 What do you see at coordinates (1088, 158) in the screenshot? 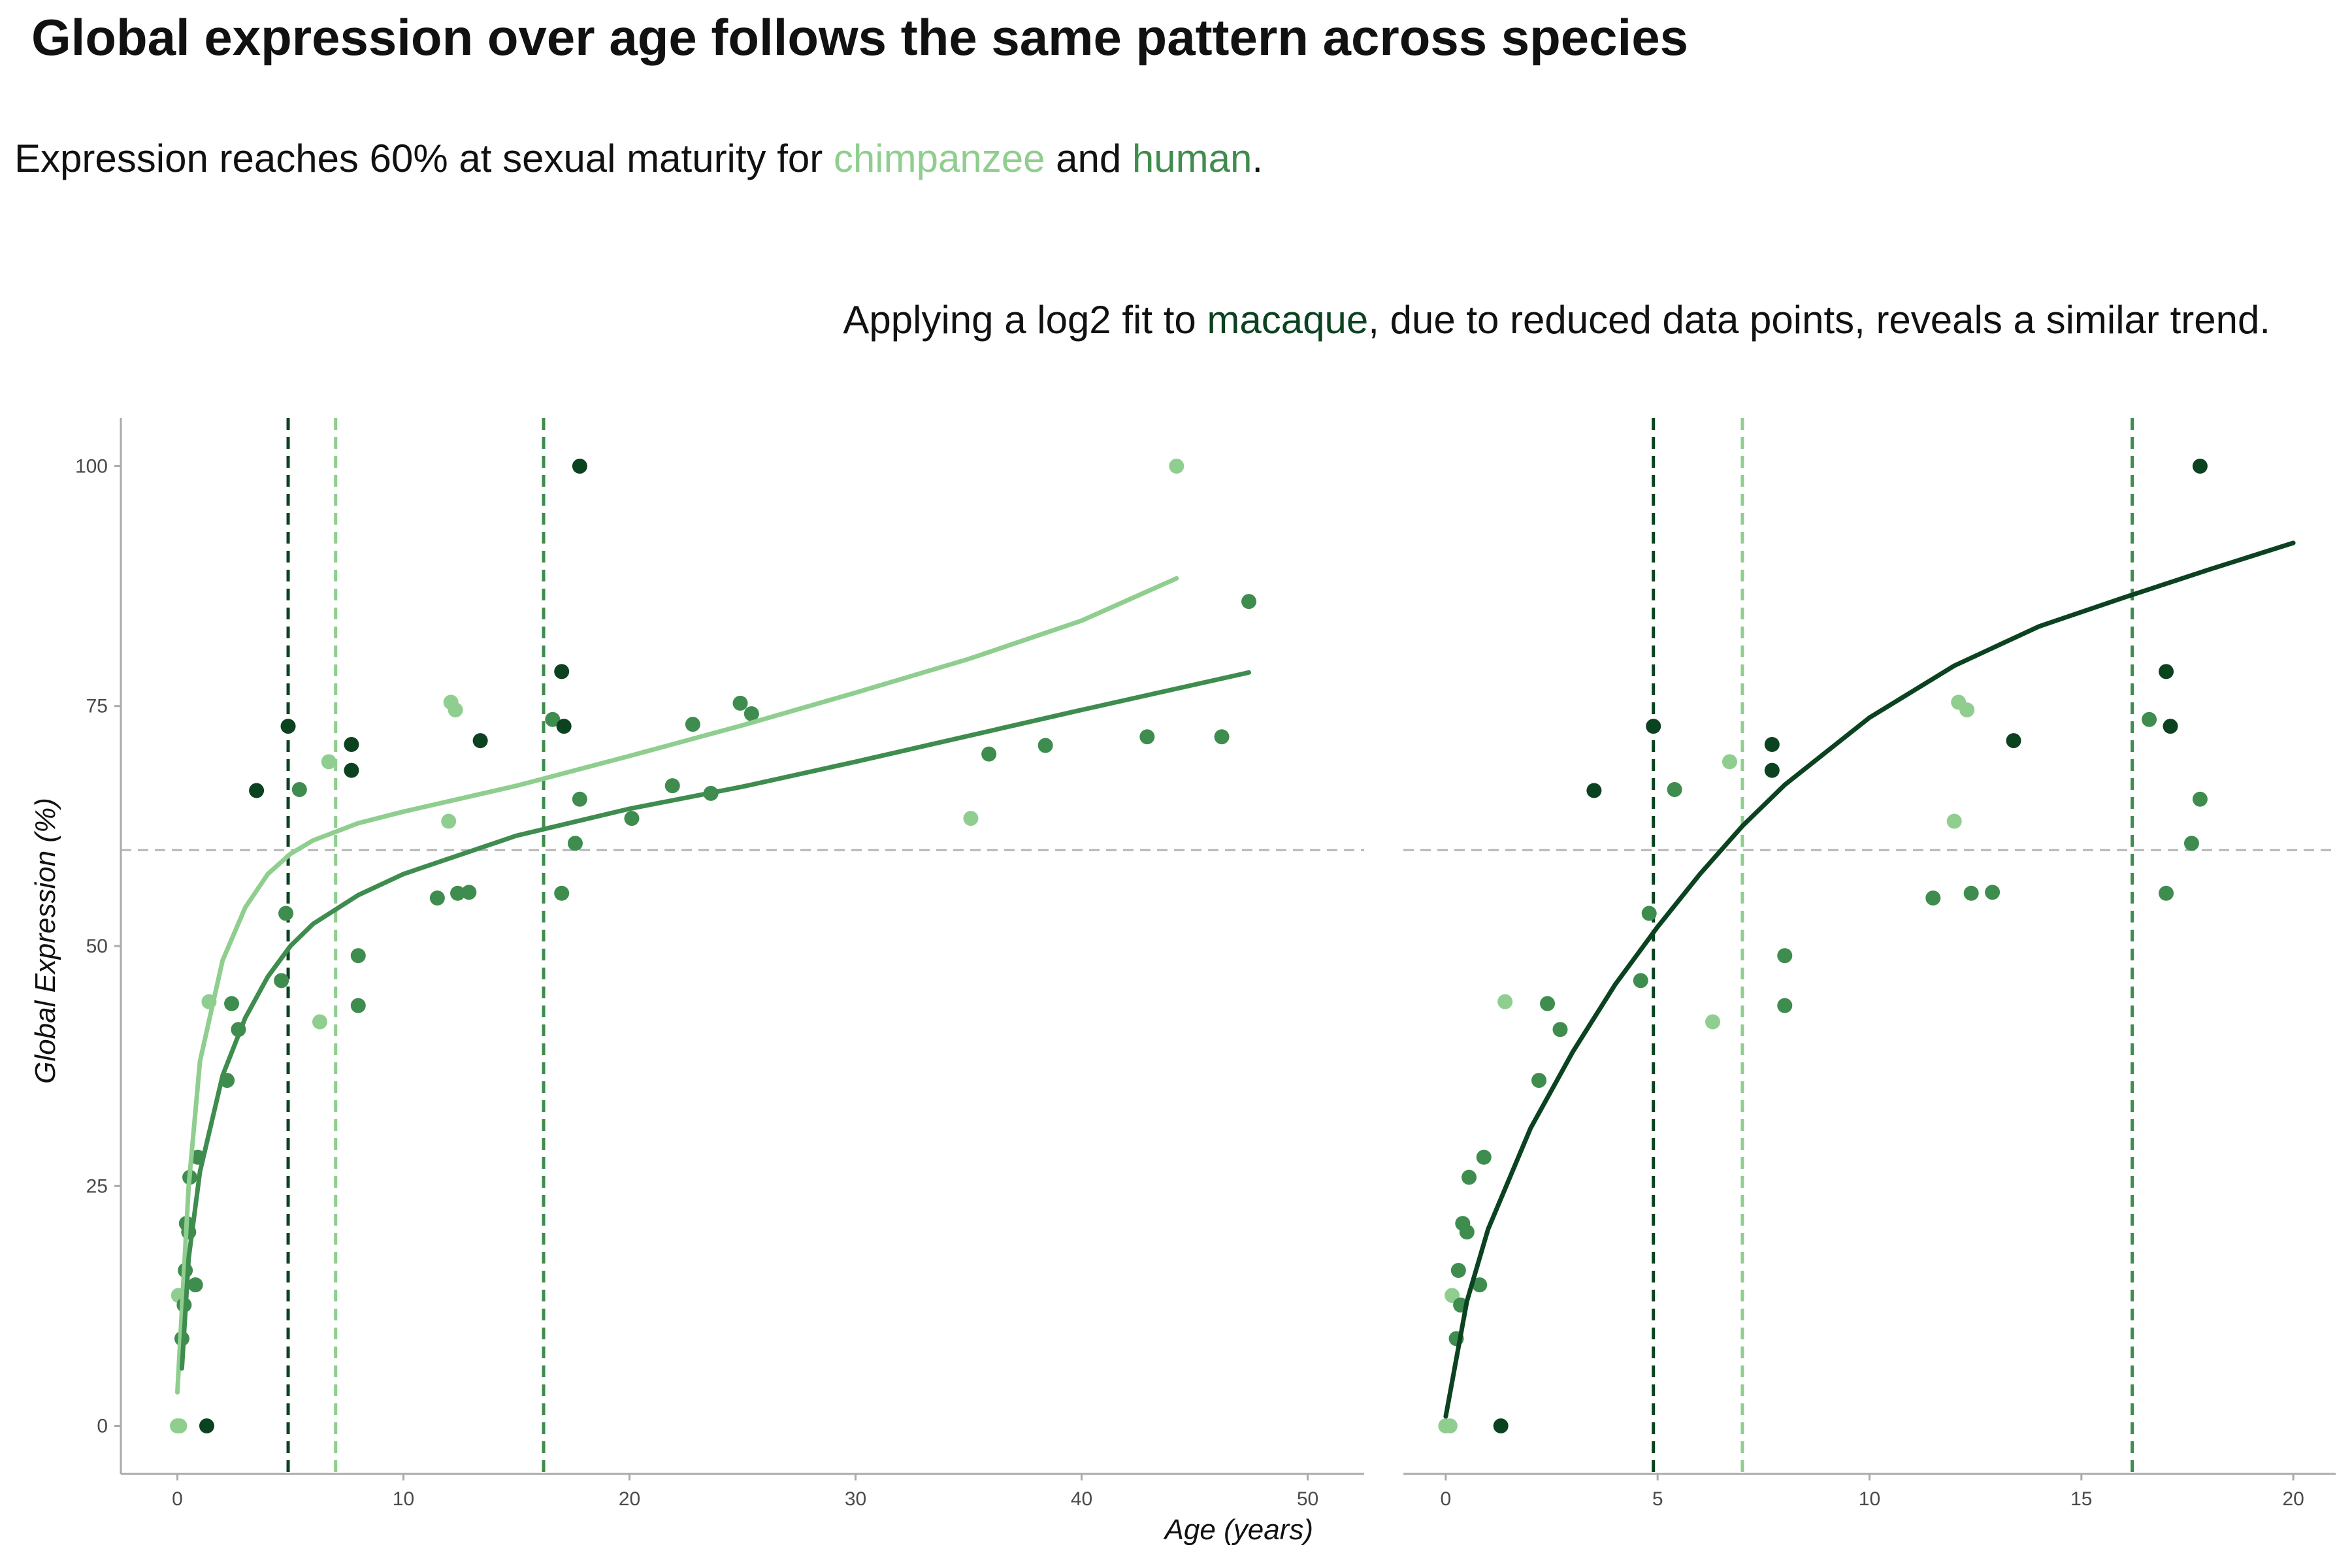
I see `subtitle-maturity-mid: and` at bounding box center [1088, 158].